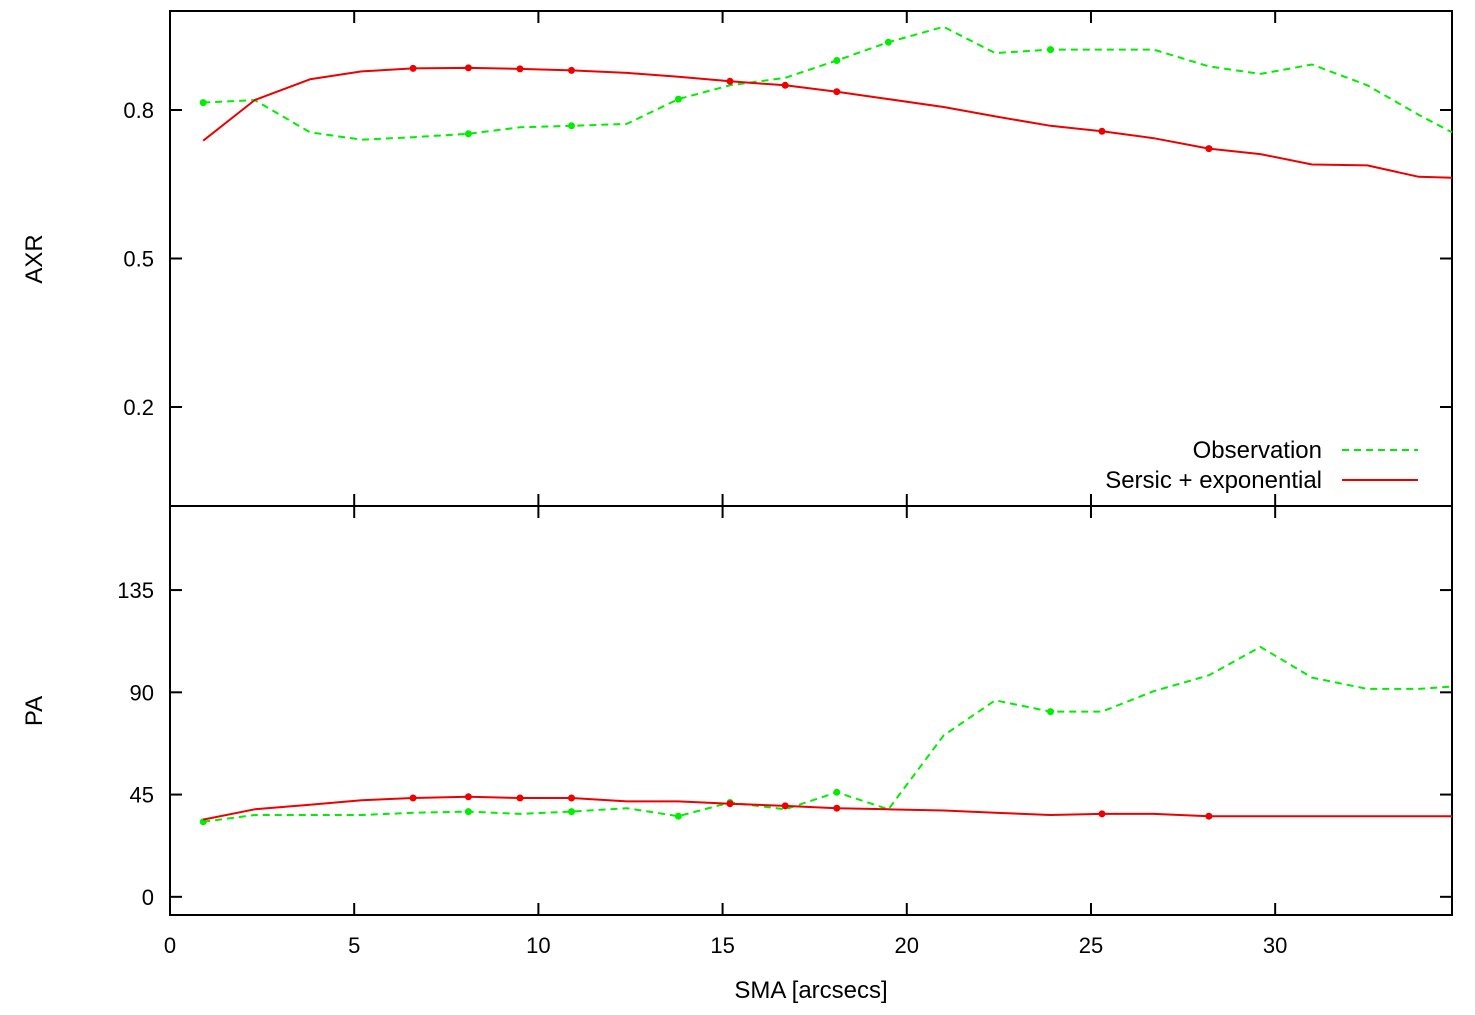 The width and height of the screenshot is (1475, 1015). I want to click on axr-y-tick-label: 0.2, so click(138, 407).